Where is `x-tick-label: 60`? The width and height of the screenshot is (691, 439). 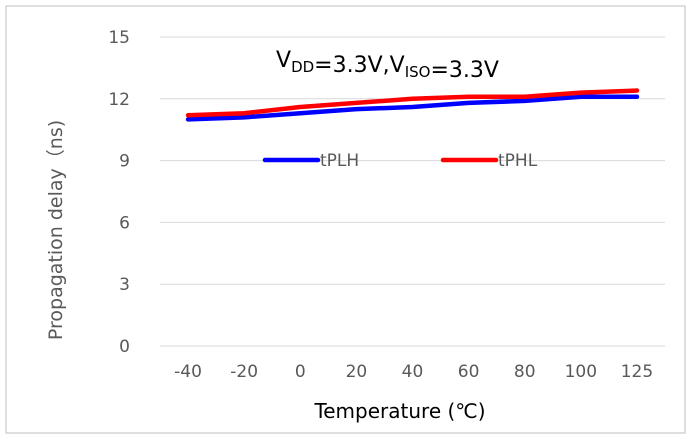
x-tick-label: 60 is located at coordinates (469, 372).